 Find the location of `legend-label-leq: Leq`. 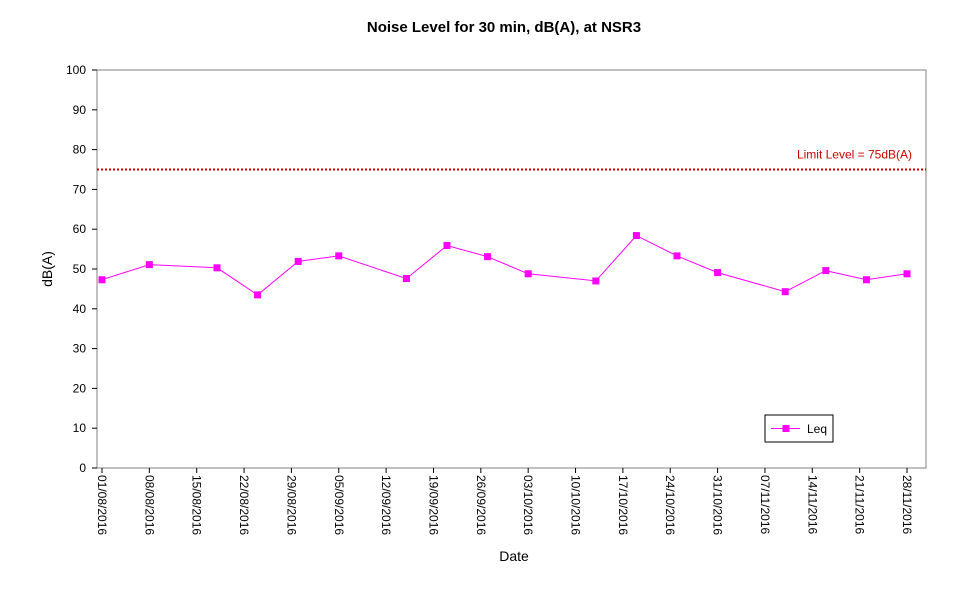

legend-label-leq: Leq is located at coordinates (817, 429).